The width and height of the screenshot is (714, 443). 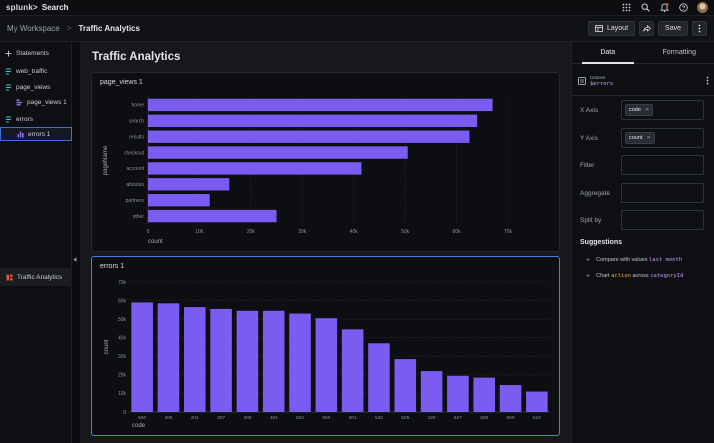 What do you see at coordinates (221, 418) in the screenshot?
I see `x-tick-label: 307` at bounding box center [221, 418].